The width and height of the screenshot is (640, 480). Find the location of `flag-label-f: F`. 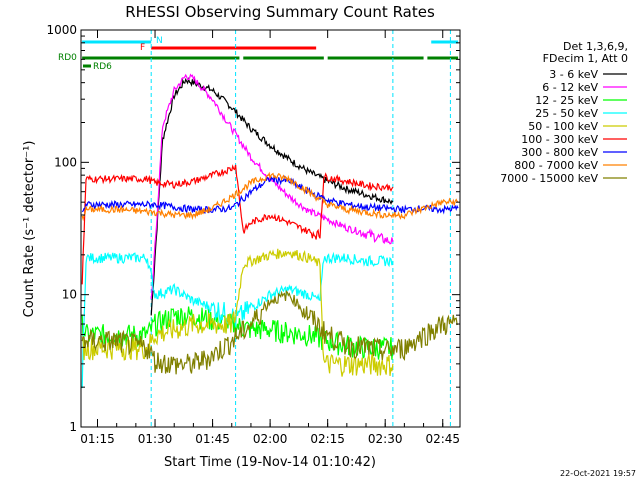

flag-label-f: F is located at coordinates (142, 48).